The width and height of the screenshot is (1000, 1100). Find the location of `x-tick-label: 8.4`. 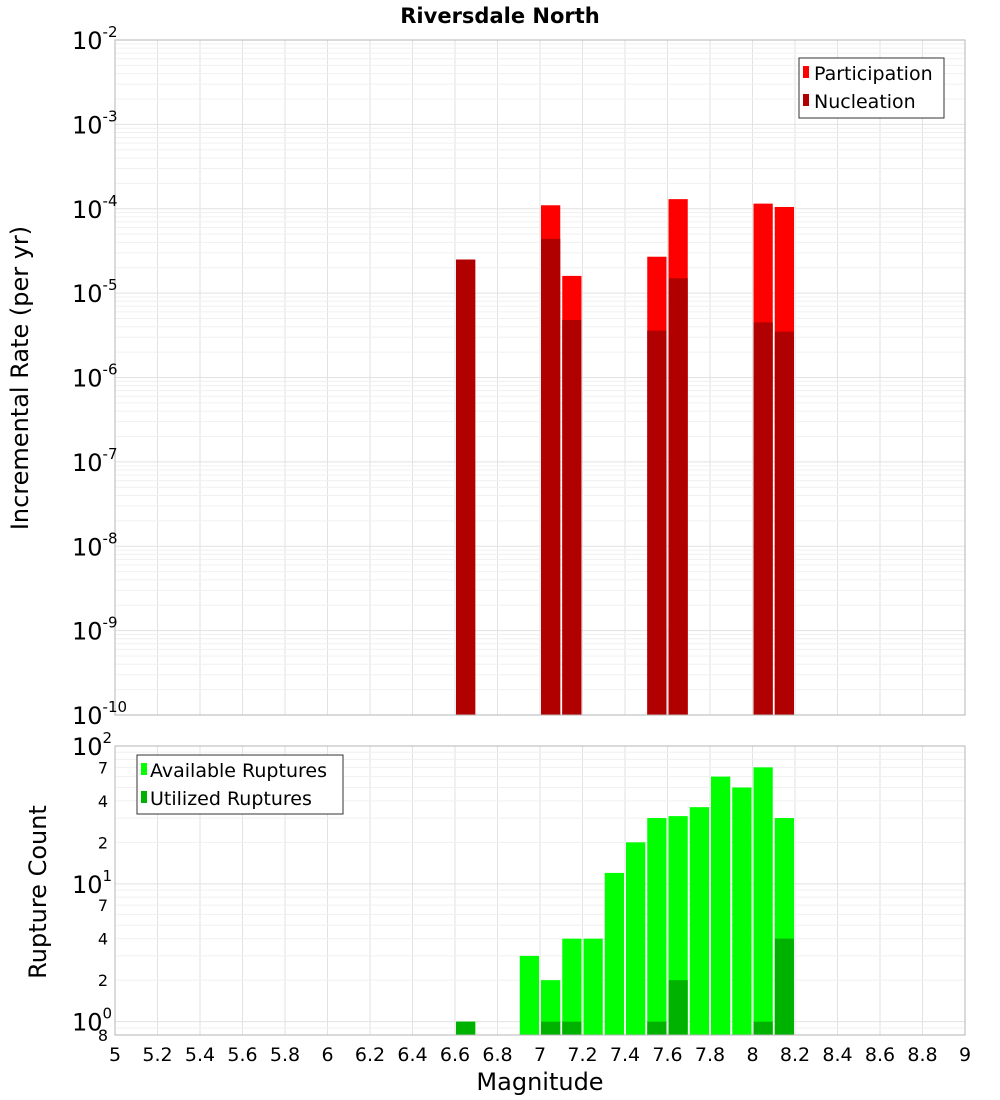

x-tick-label: 8.4 is located at coordinates (837, 1055).